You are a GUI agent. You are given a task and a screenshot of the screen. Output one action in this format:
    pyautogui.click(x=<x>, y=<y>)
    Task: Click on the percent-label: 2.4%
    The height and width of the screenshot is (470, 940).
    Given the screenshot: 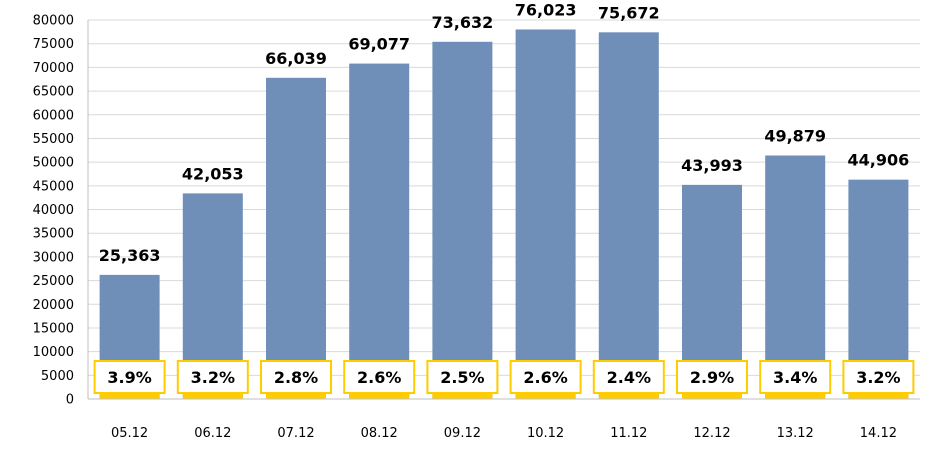 What is the action you would take?
    pyautogui.click(x=629, y=377)
    